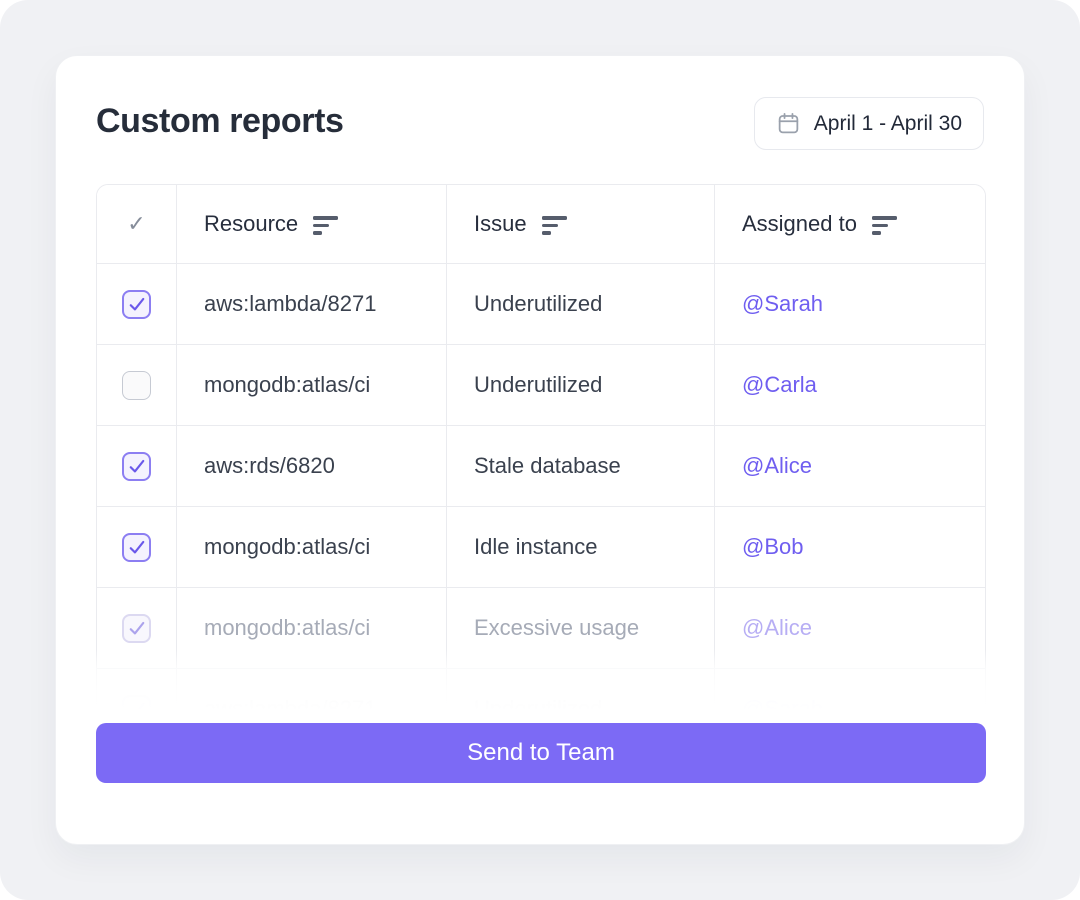  Describe the element at coordinates (799, 223) in the screenshot. I see `column-label: Assigned to` at that location.